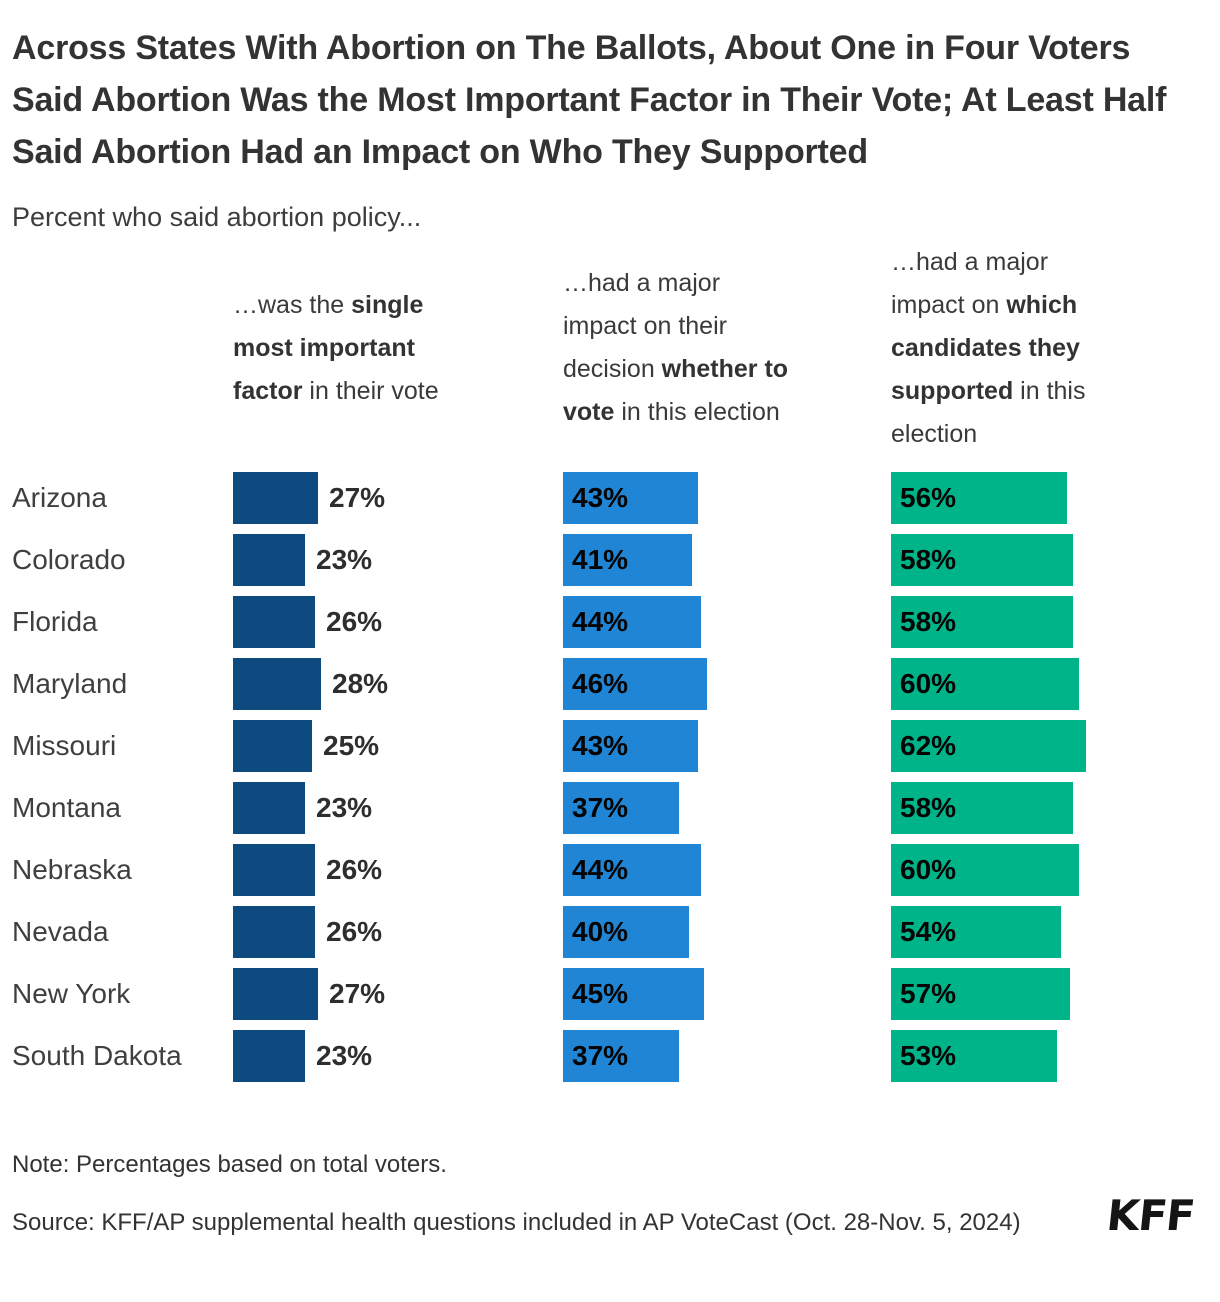 The width and height of the screenshot is (1220, 1302). I want to click on bar-series-3: 53%, so click(974, 1056).